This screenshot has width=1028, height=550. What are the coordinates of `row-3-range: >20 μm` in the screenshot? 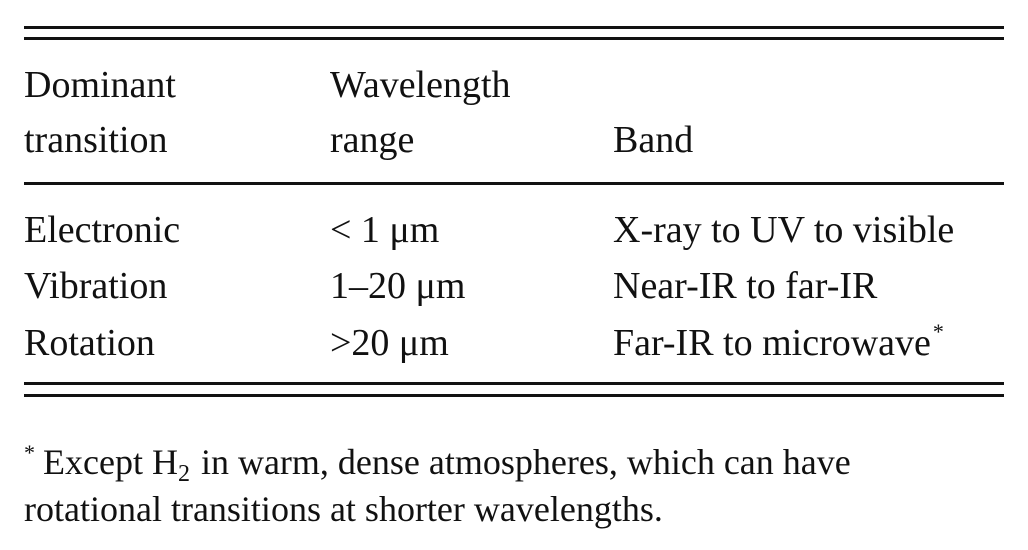 It's located at (389, 343).